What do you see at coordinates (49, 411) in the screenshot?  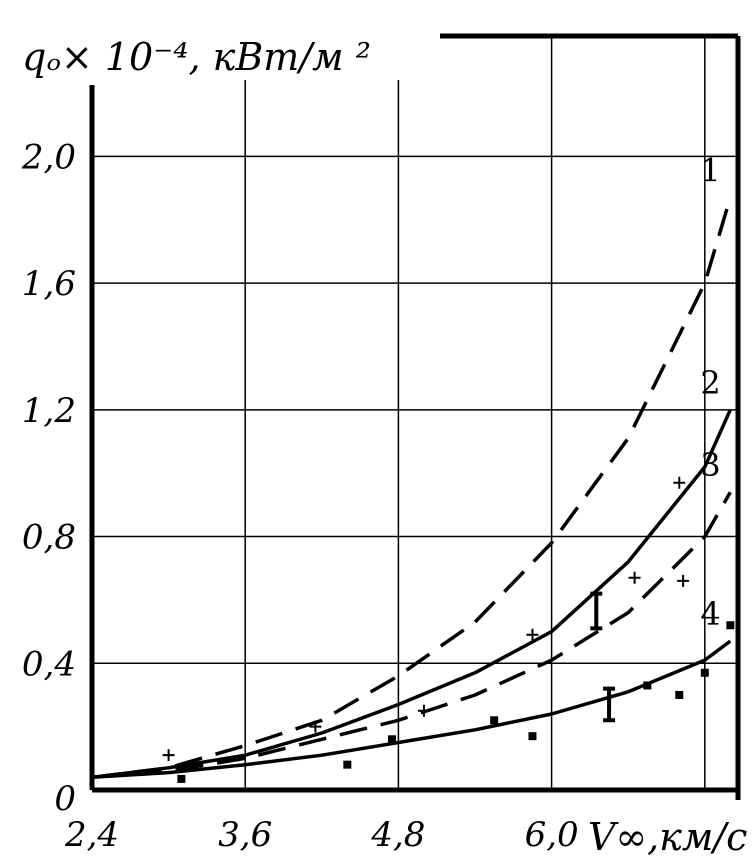 I see `y-tick-label: 1,2` at bounding box center [49, 411].